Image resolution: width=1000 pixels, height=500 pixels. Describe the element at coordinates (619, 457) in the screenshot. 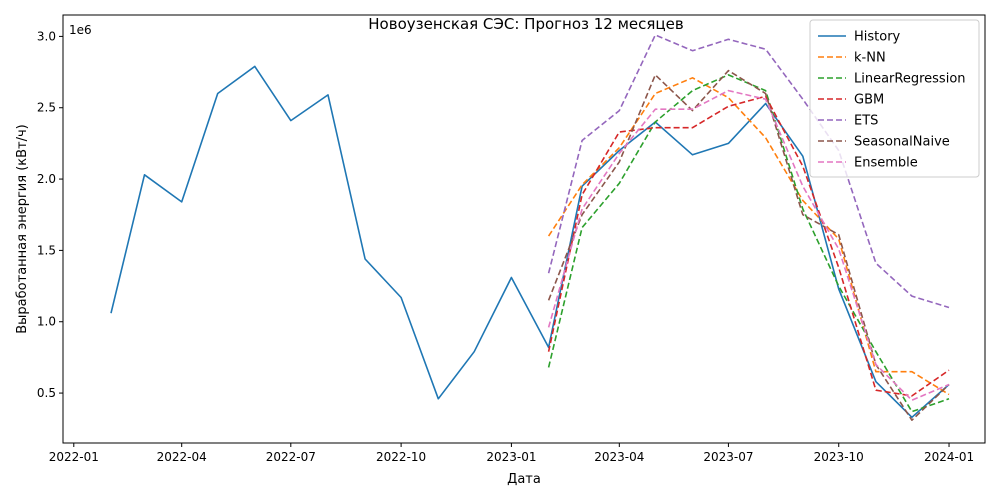

I see `x-tick-label: 2023-04` at that location.